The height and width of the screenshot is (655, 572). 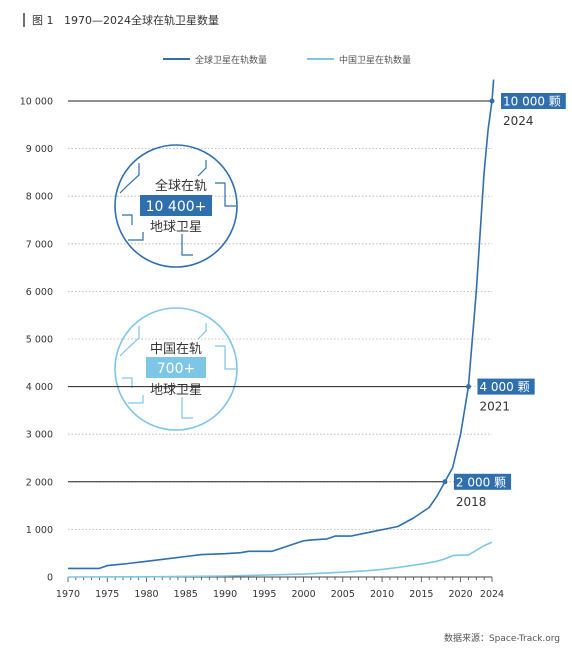 I want to click on annotation-label-bg-2018, so click(x=482, y=481).